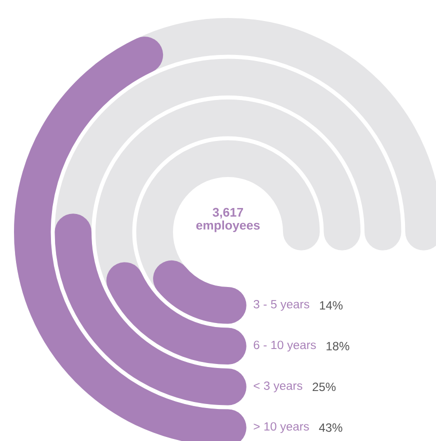  Describe the element at coordinates (278, 386) in the screenshot. I see `category-label: < 3 years` at that location.